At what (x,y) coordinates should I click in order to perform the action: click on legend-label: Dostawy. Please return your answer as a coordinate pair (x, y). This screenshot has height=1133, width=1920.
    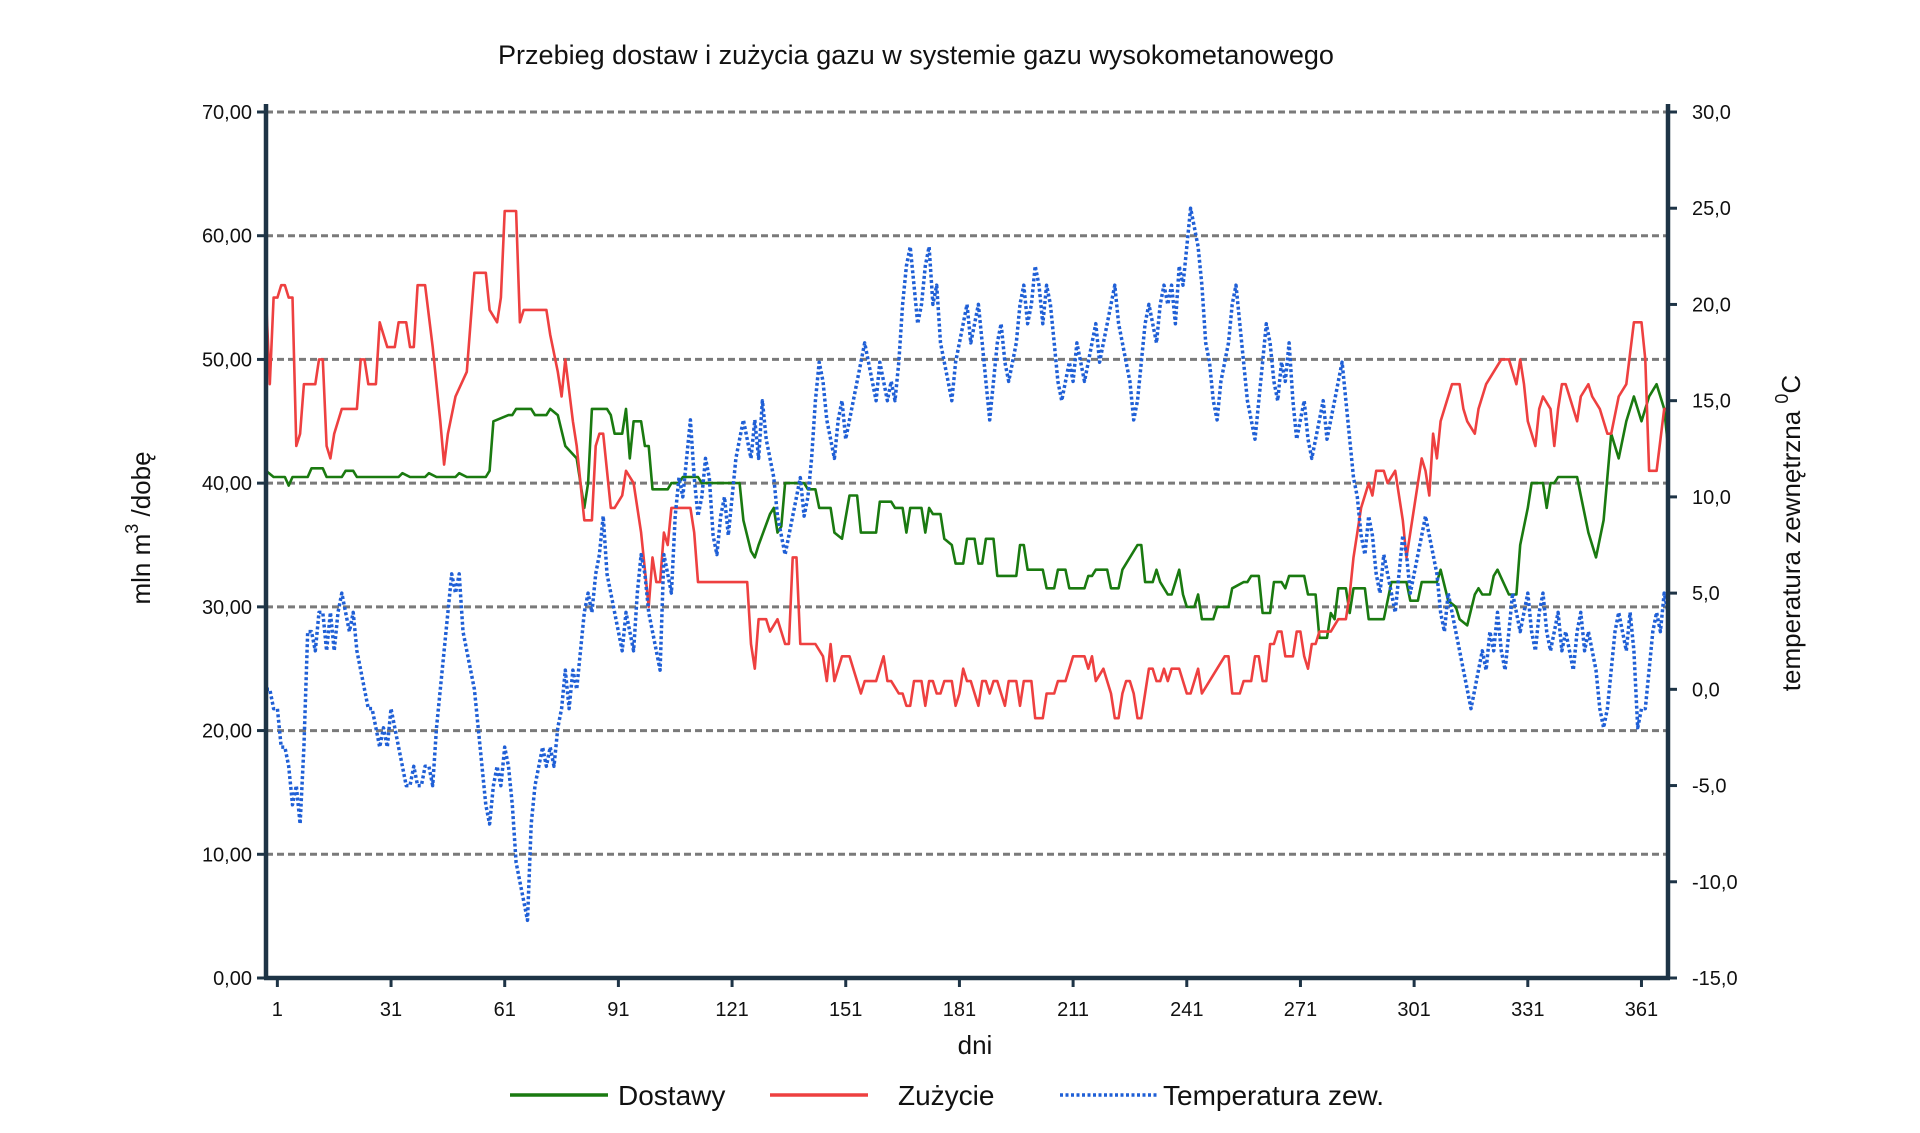
    Looking at the image, I should click on (671, 1095).